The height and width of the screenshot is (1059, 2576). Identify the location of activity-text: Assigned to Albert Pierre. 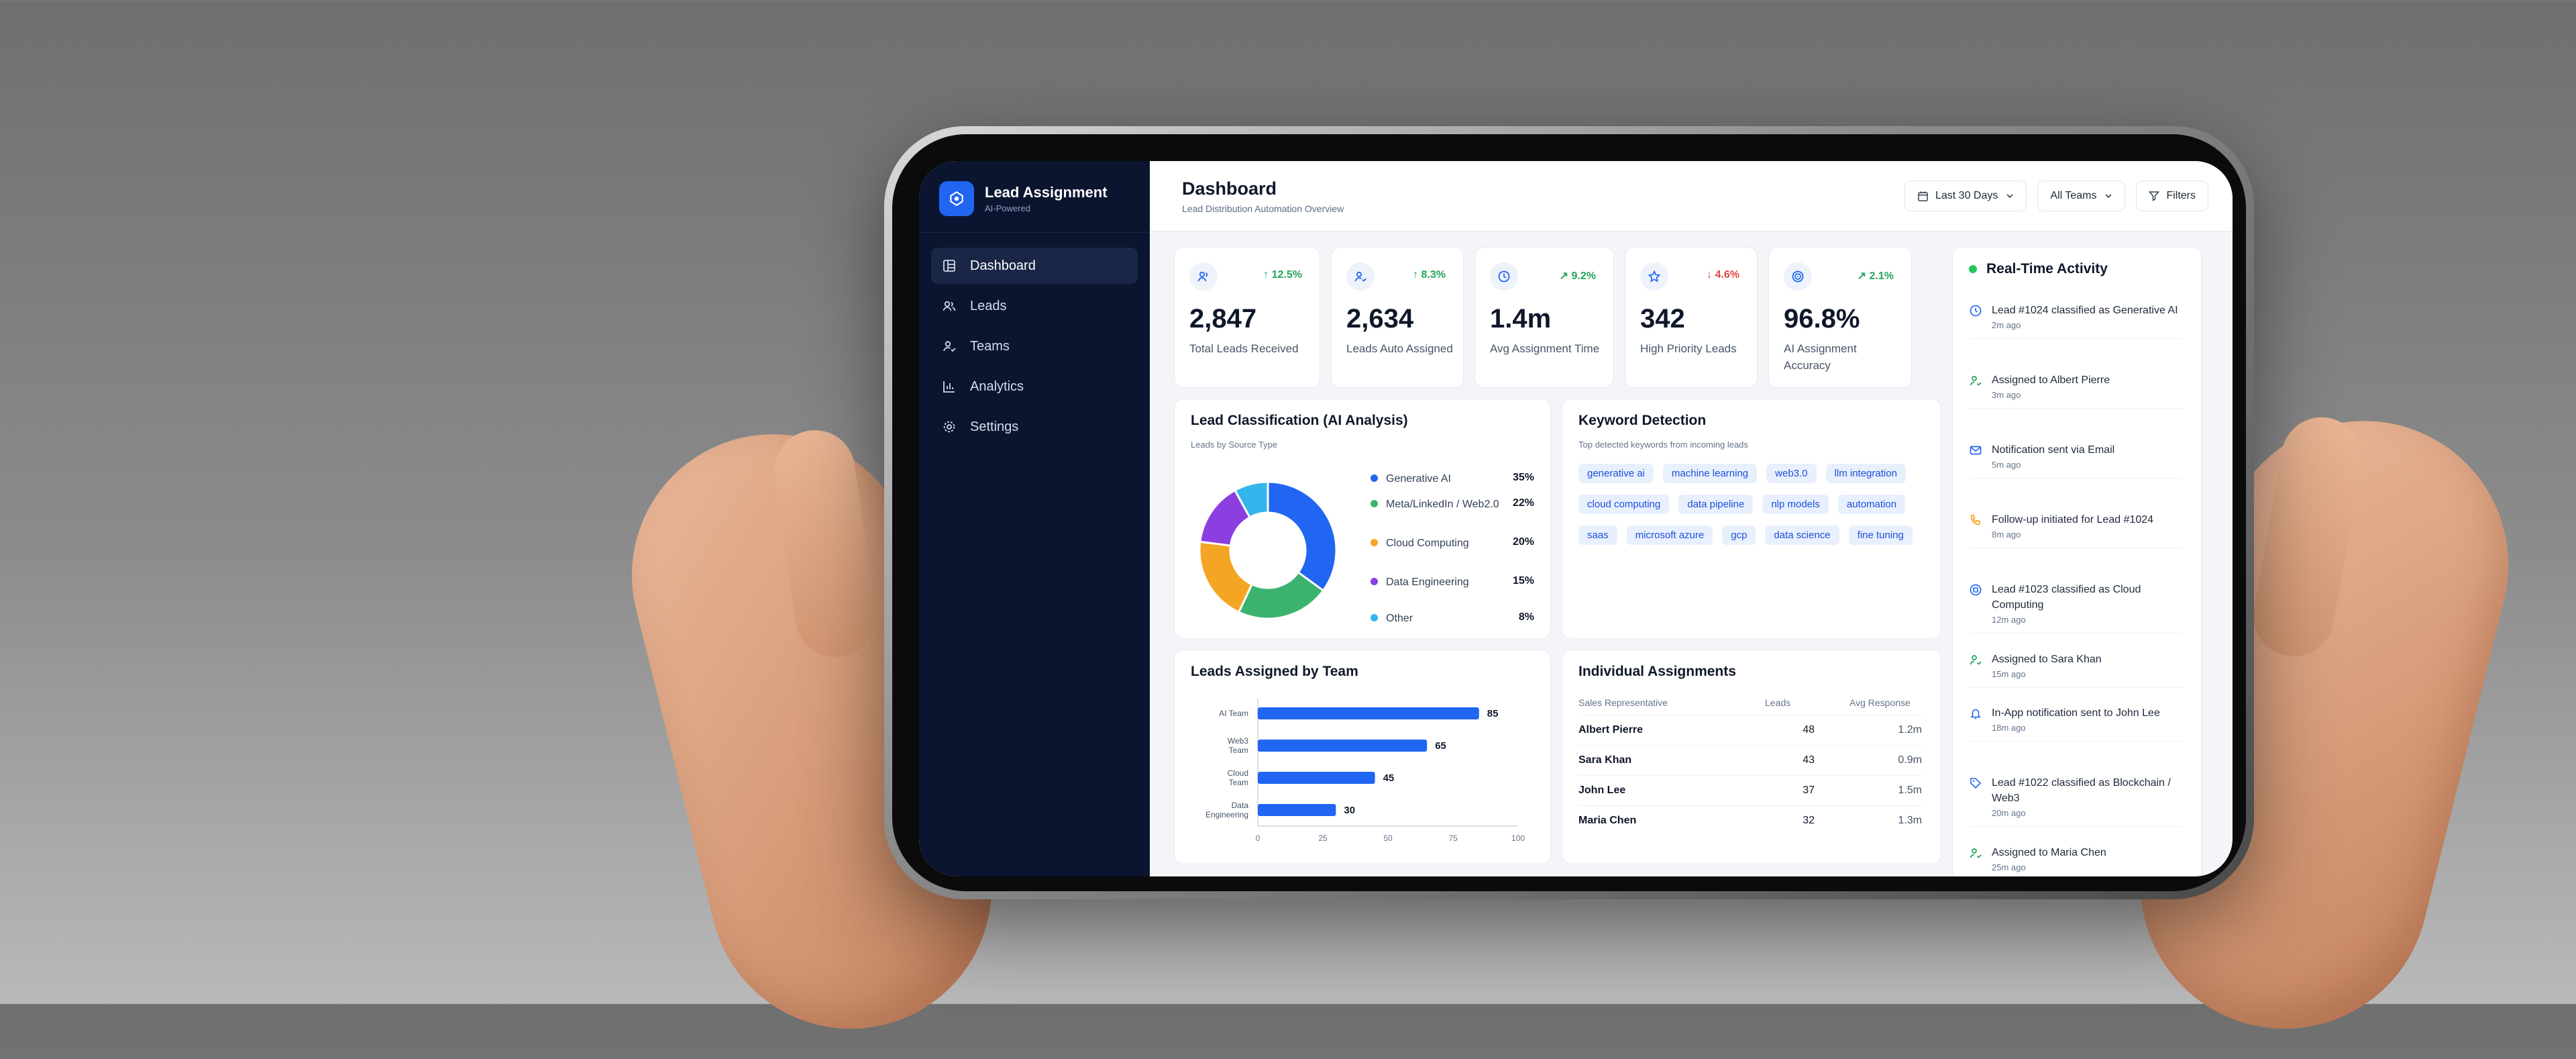
(2051, 380).